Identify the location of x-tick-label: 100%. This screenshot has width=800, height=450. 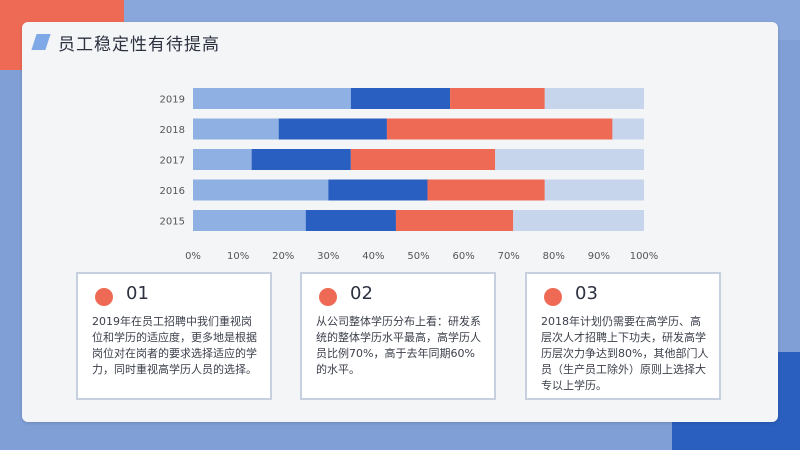
(644, 256).